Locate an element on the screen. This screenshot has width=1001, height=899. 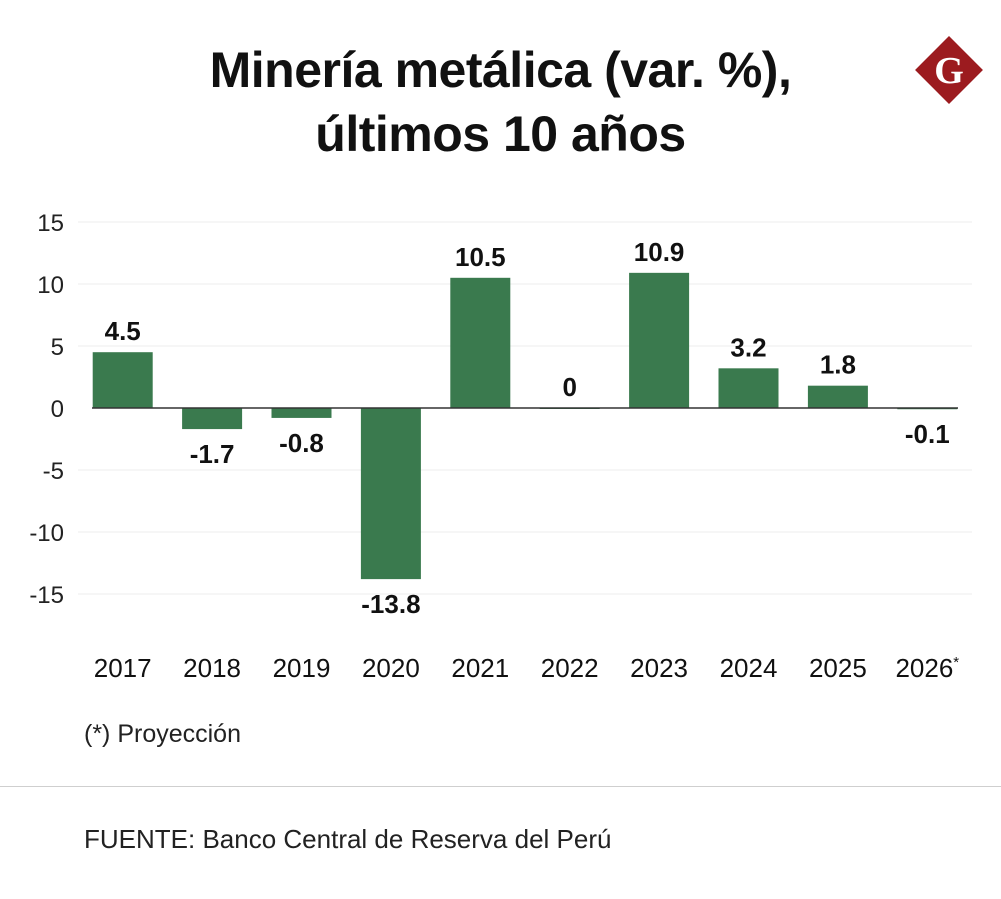
data-label: 4.5 is located at coordinates (123, 331).